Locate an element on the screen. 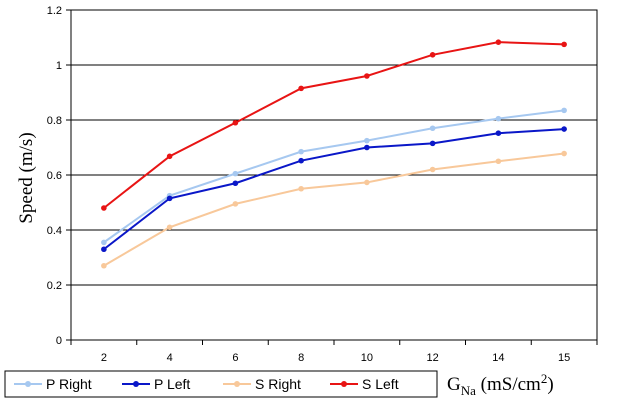 This screenshot has width=619, height=400. legend-entry: P Right is located at coordinates (53, 384).